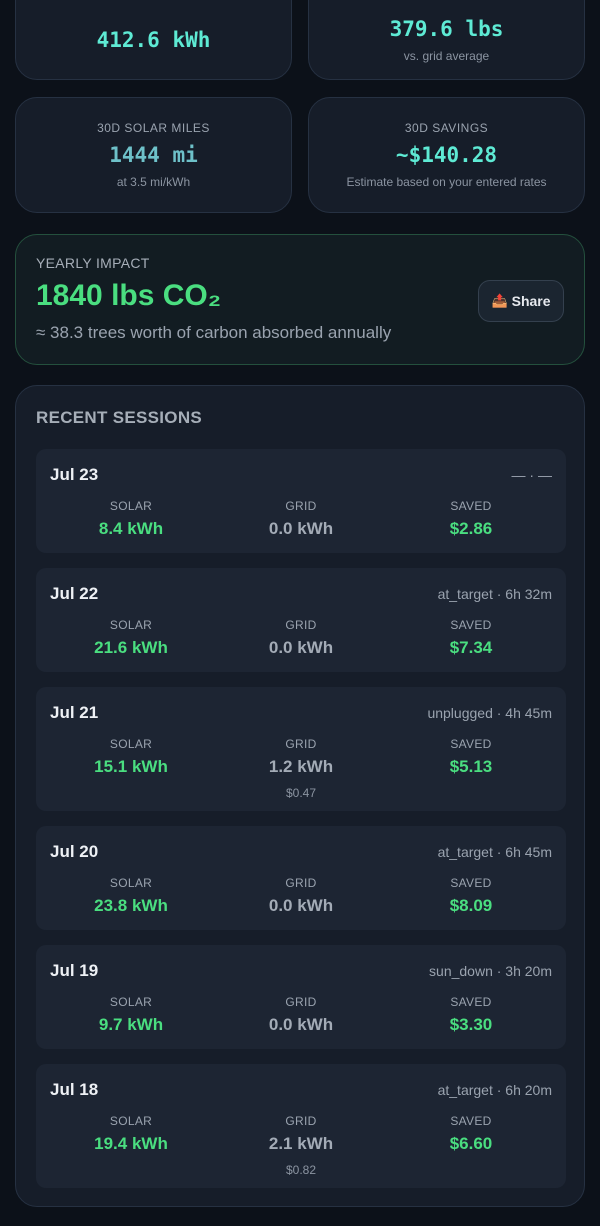  Describe the element at coordinates (131, 905) in the screenshot. I see `solar-value: 23.8 kWh` at that location.